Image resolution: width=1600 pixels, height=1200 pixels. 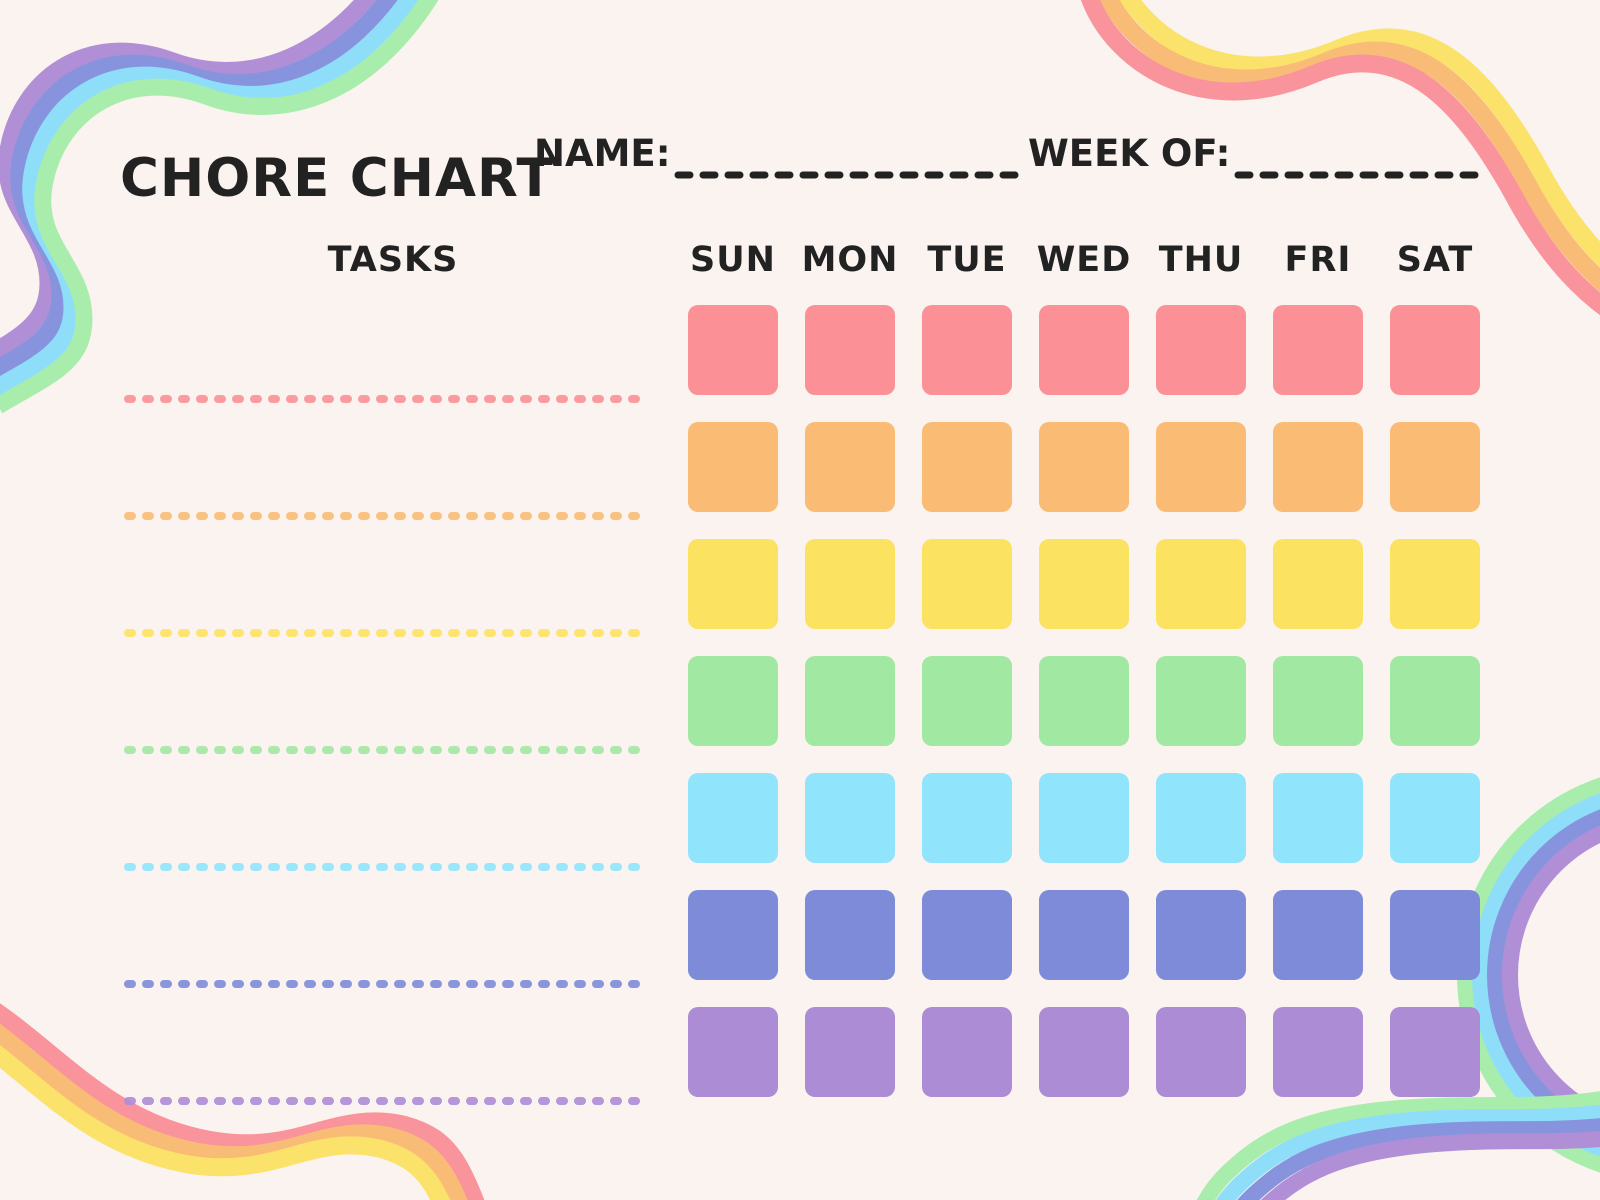 What do you see at coordinates (393, 260) in the screenshot?
I see `tasks-column-header: TASKS` at bounding box center [393, 260].